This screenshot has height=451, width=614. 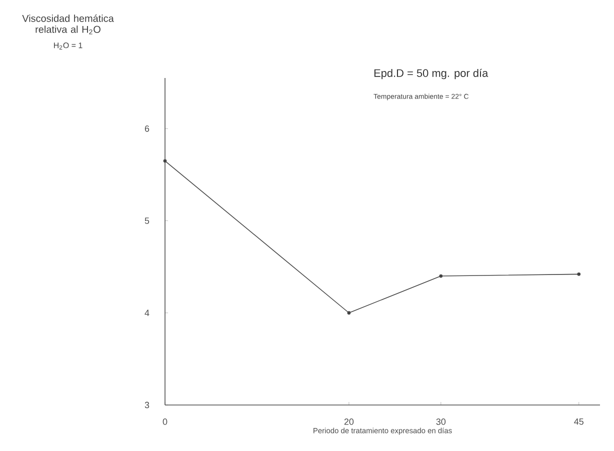 I want to click on y-tick-label: 3, so click(x=147, y=405).